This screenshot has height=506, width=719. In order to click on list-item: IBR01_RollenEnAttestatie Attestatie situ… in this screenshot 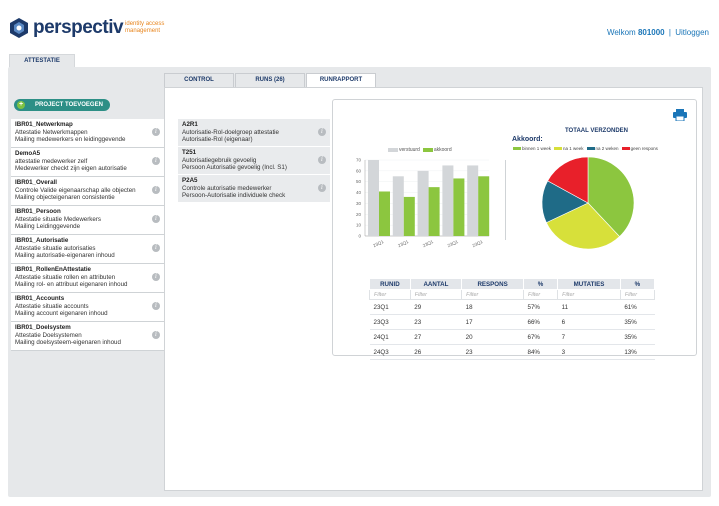, I will do `click(87, 278)`.